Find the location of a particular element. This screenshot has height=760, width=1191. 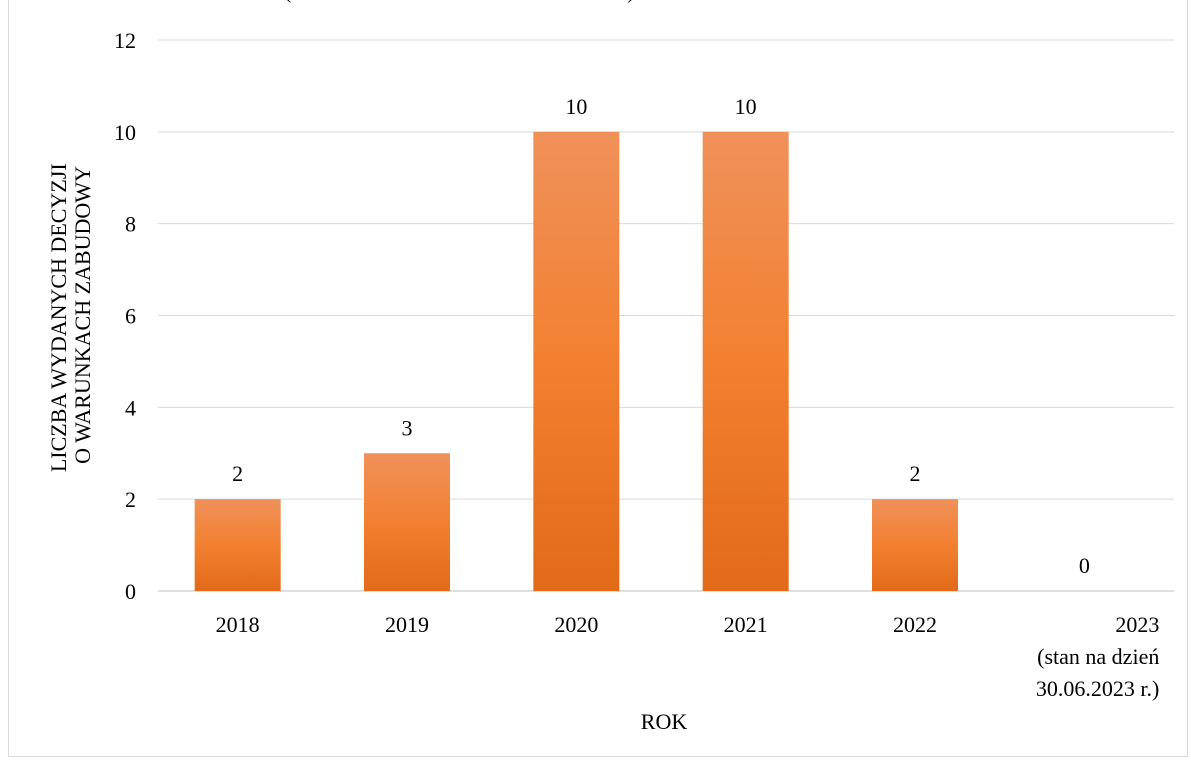

y-tick-label: 4 is located at coordinates (130, 407).